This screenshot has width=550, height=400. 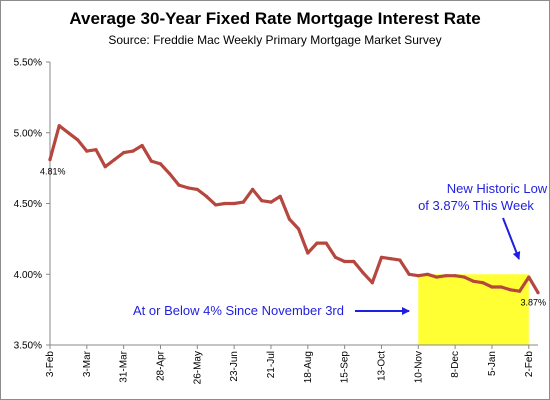 What do you see at coordinates (160, 365) in the screenshot?
I see `x-tick-label: 28-Apr` at bounding box center [160, 365].